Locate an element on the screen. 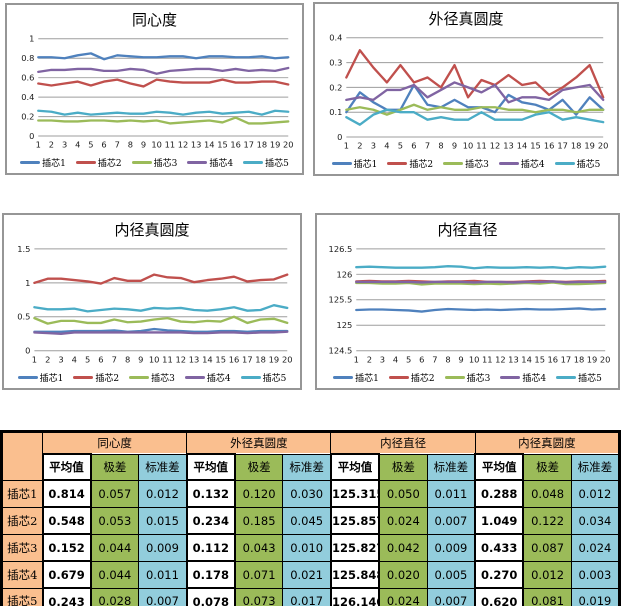  value-cell: 0.057 is located at coordinates (115, 493).